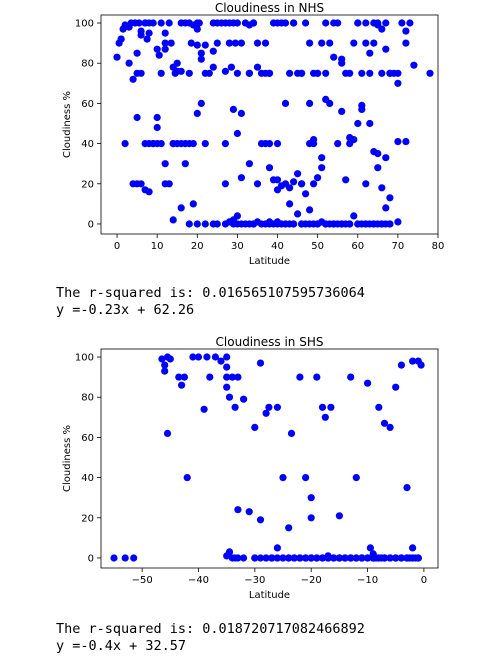  I want to click on y-tick-label: 60, so click(87, 438).